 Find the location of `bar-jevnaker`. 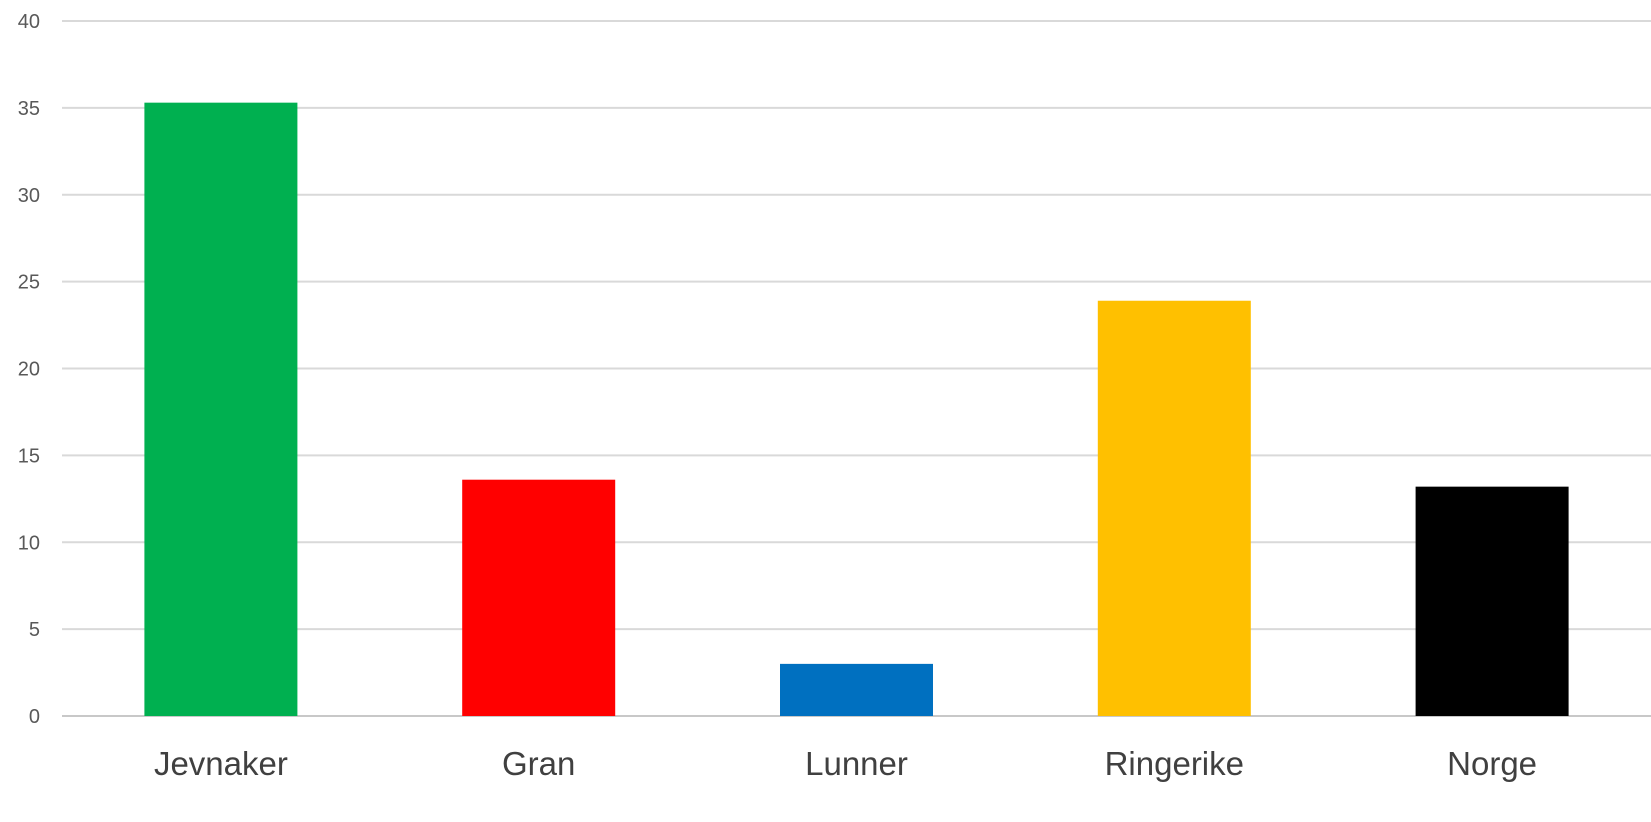

bar-jevnaker is located at coordinates (221, 409).